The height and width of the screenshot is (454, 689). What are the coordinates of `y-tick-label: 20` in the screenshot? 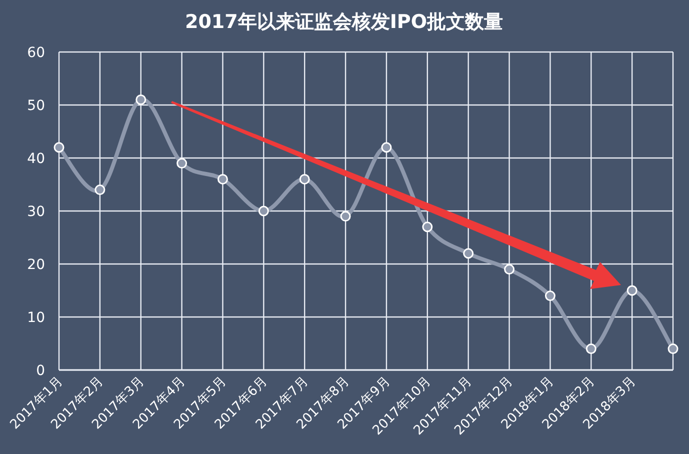 It's located at (36, 265).